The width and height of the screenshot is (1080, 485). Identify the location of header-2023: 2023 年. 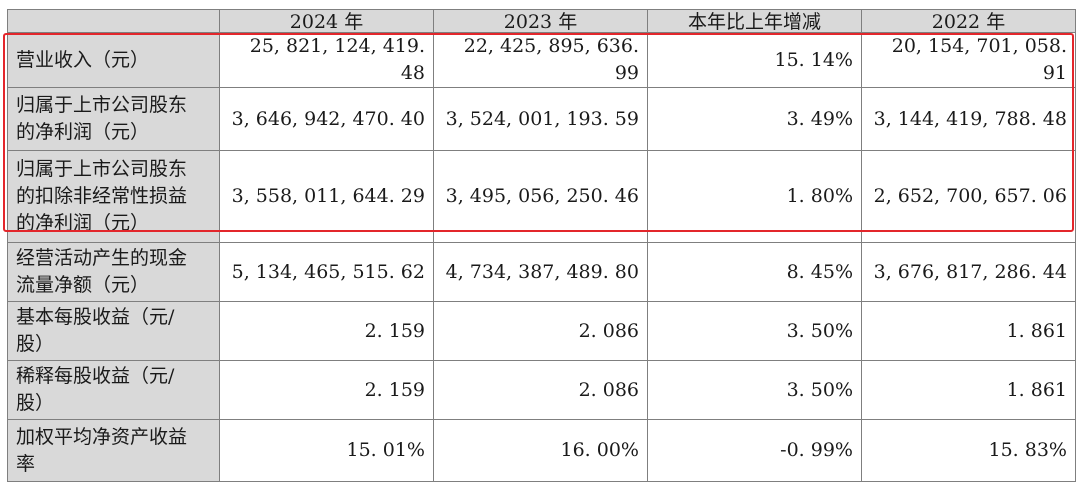
(540, 21).